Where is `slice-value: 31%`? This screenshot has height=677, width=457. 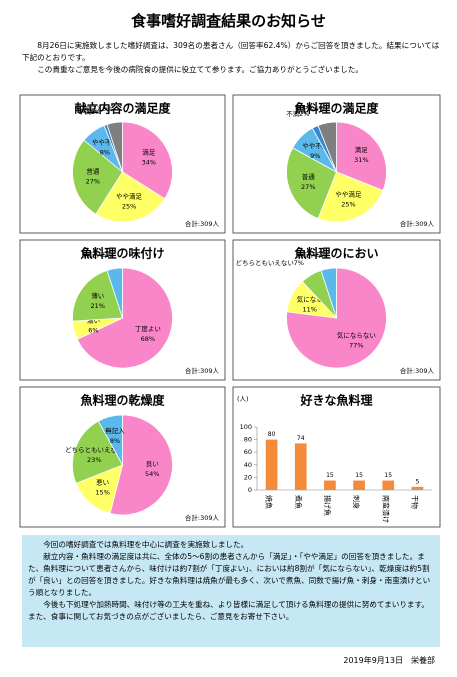
slice-value: 31% is located at coordinates (361, 160).